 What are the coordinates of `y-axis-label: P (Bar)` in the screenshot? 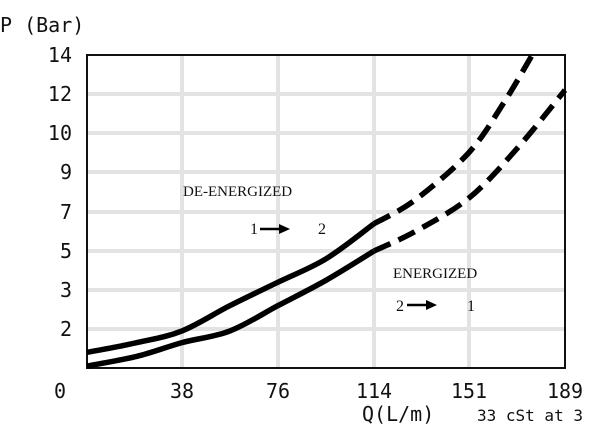 It's located at (42, 25).